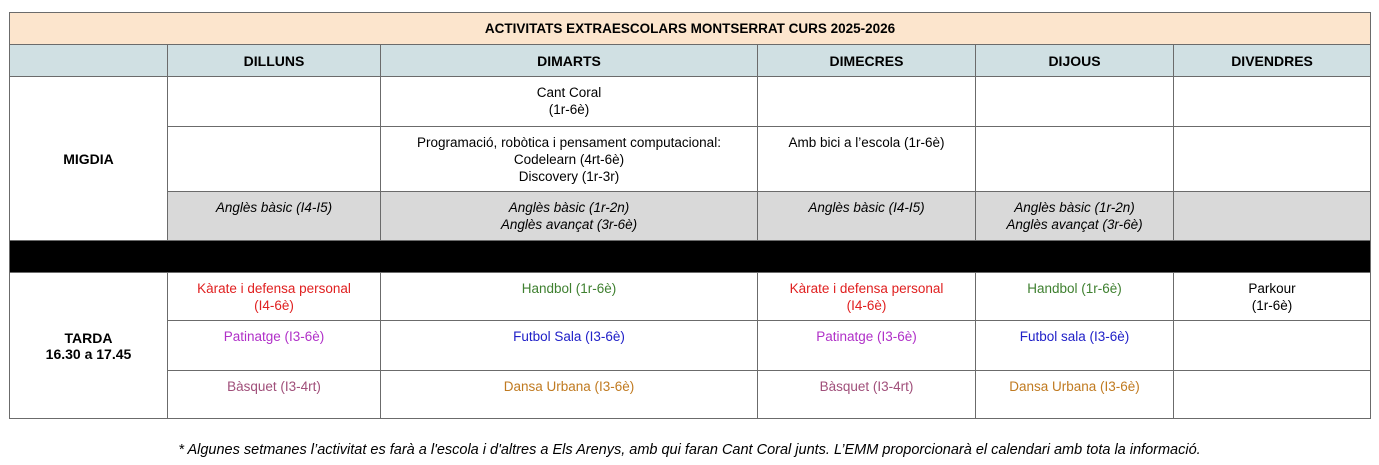 This screenshot has height=465, width=1379. What do you see at coordinates (88, 60) in the screenshot?
I see `header-empty-cell` at bounding box center [88, 60].